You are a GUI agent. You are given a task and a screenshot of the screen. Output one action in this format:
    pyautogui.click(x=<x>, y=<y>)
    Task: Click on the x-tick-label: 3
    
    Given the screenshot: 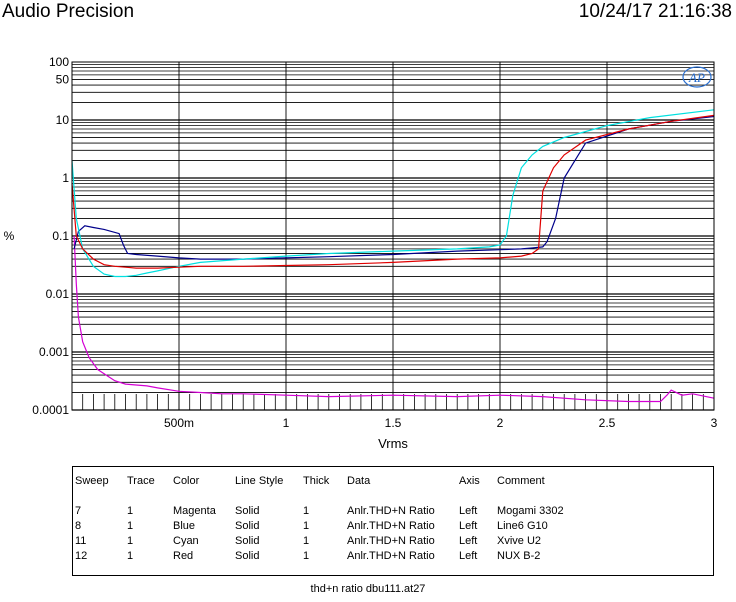 What is the action you would take?
    pyautogui.click(x=714, y=423)
    